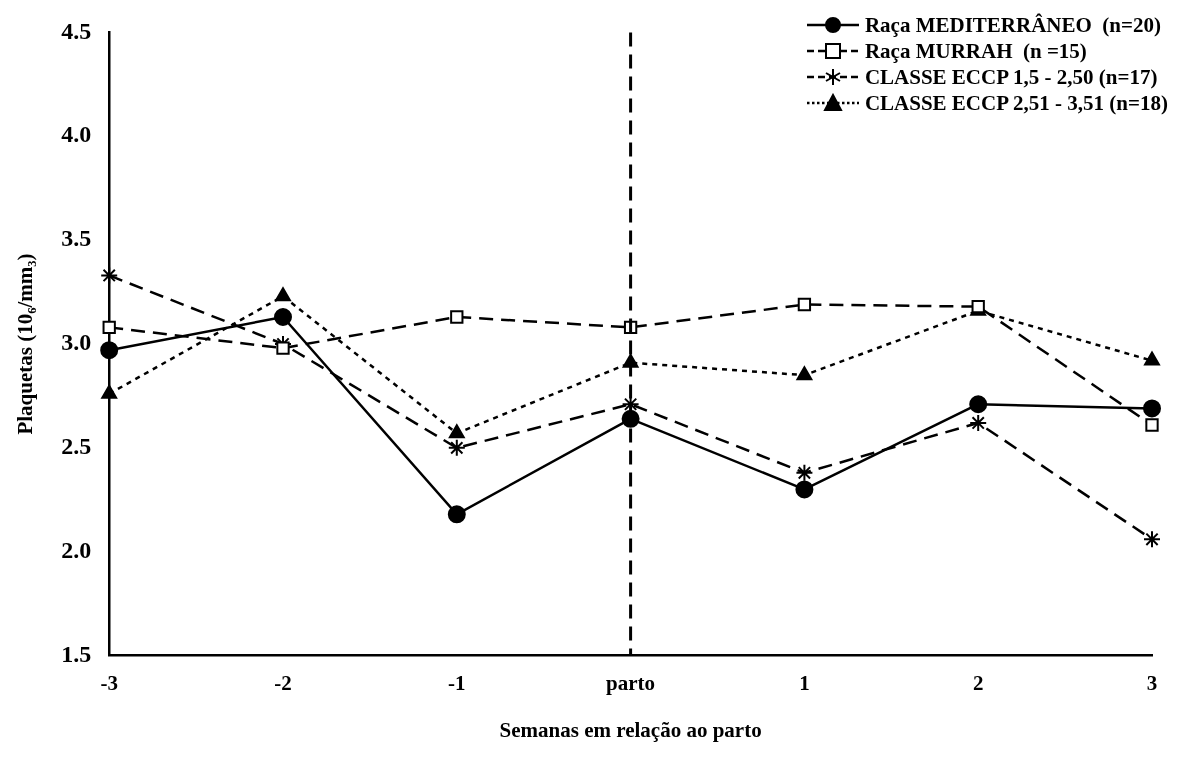 The width and height of the screenshot is (1182, 758). Describe the element at coordinates (25, 344) in the screenshot. I see `y-axis-title: Plaquetas (10₆/mm₃)` at that location.